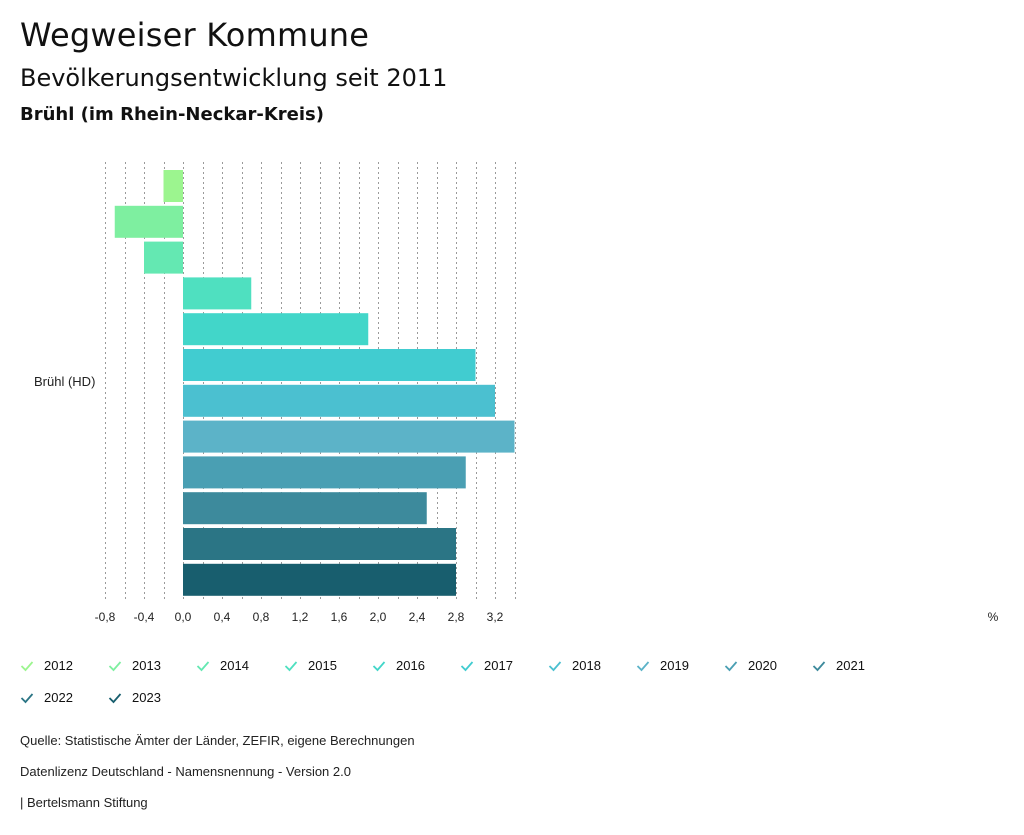 Image resolution: width=1024 pixels, height=835 pixels. I want to click on legend-item-2016: 2016, so click(398, 665).